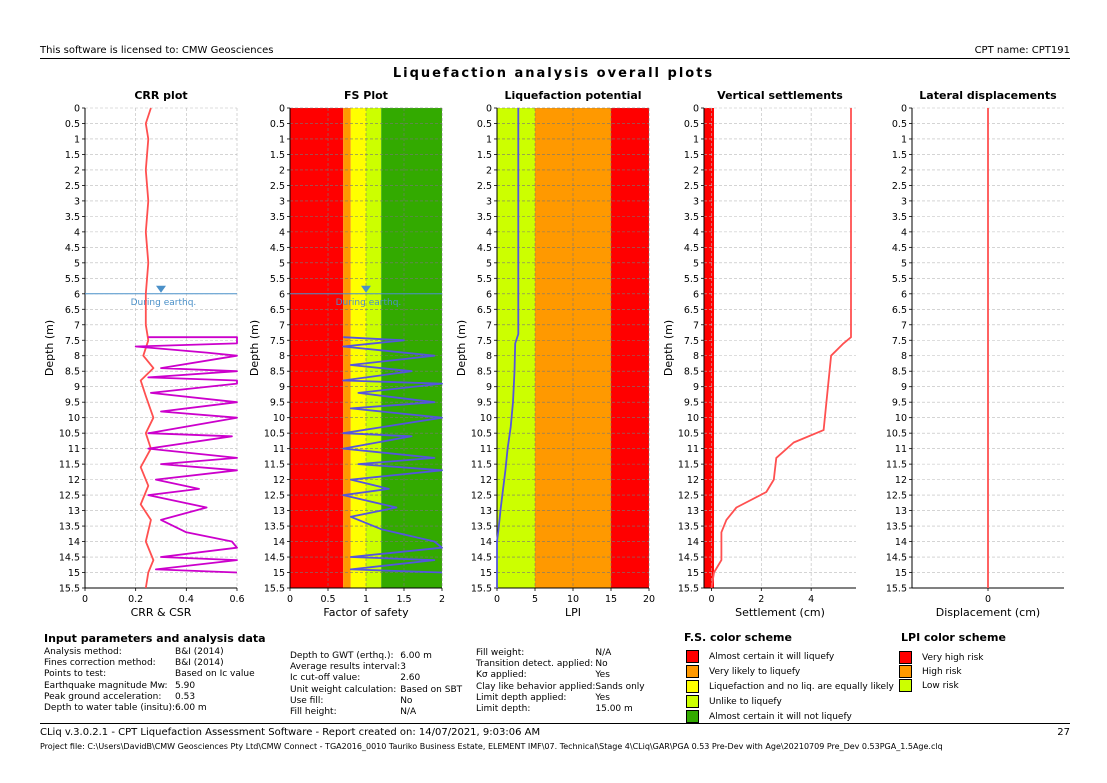 This screenshot has width=1107, height=783. I want to click on legend-label: Unlike to liquefy, so click(745, 701).